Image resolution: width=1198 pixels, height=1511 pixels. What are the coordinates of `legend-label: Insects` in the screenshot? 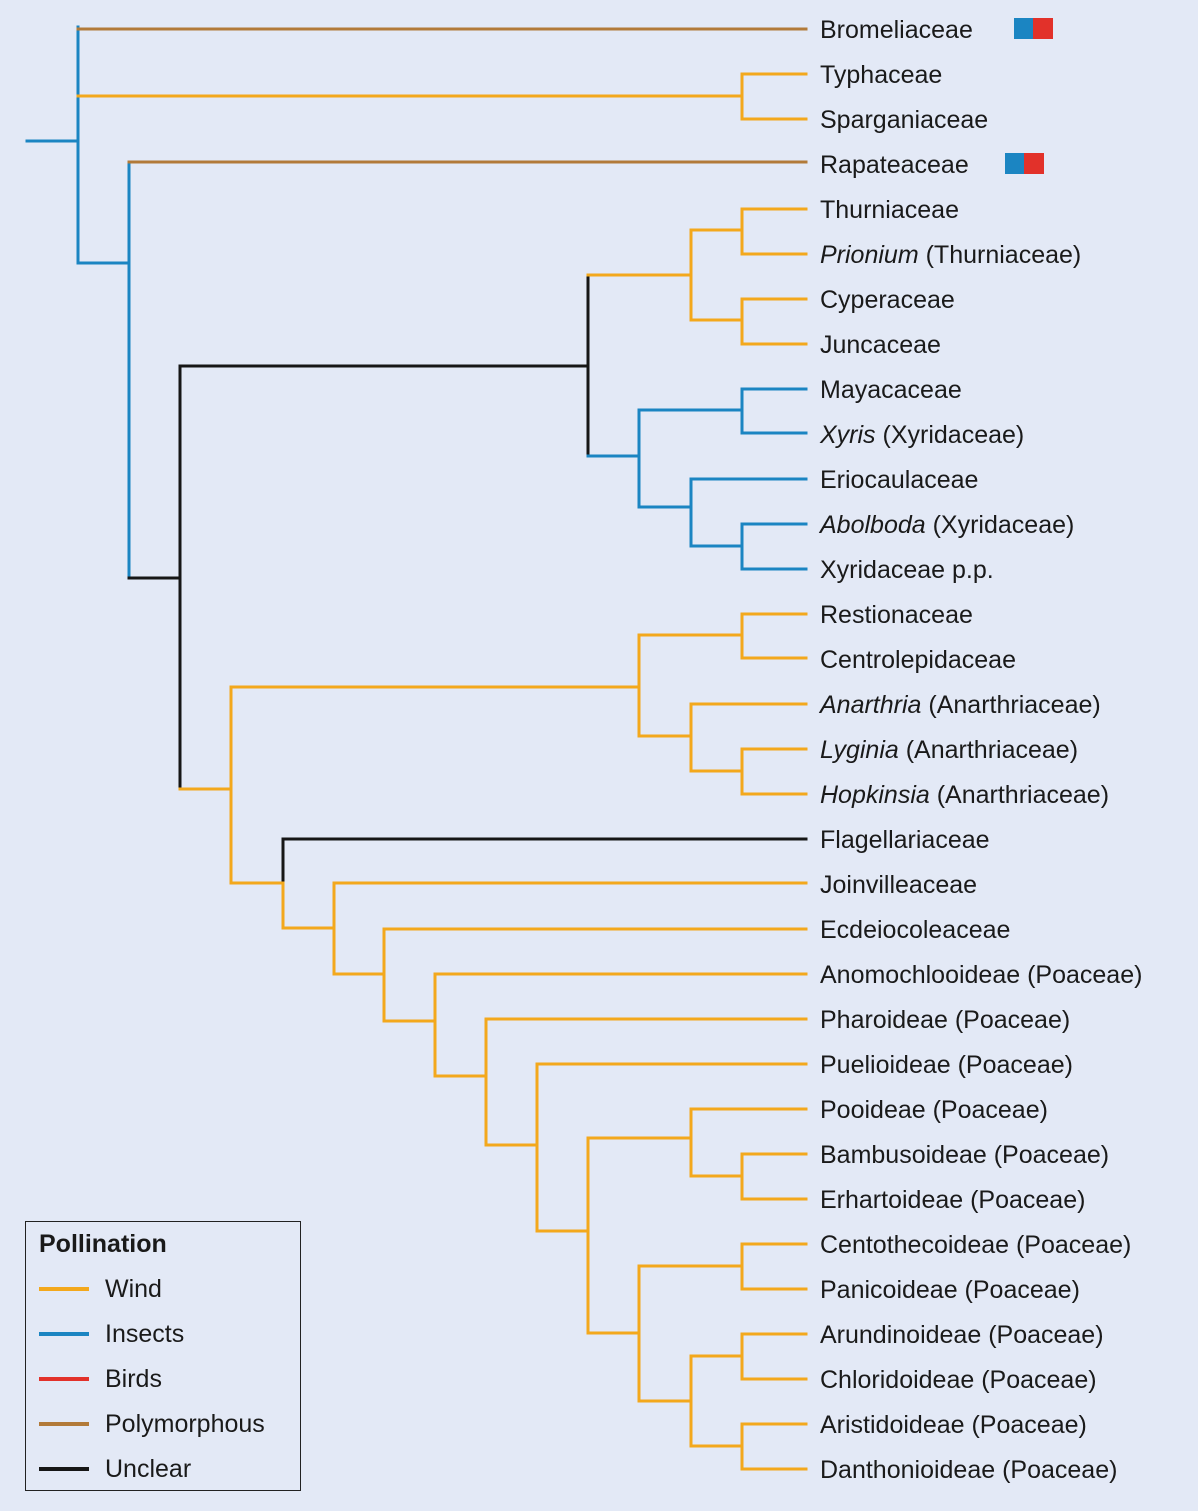 It's located at (145, 1334).